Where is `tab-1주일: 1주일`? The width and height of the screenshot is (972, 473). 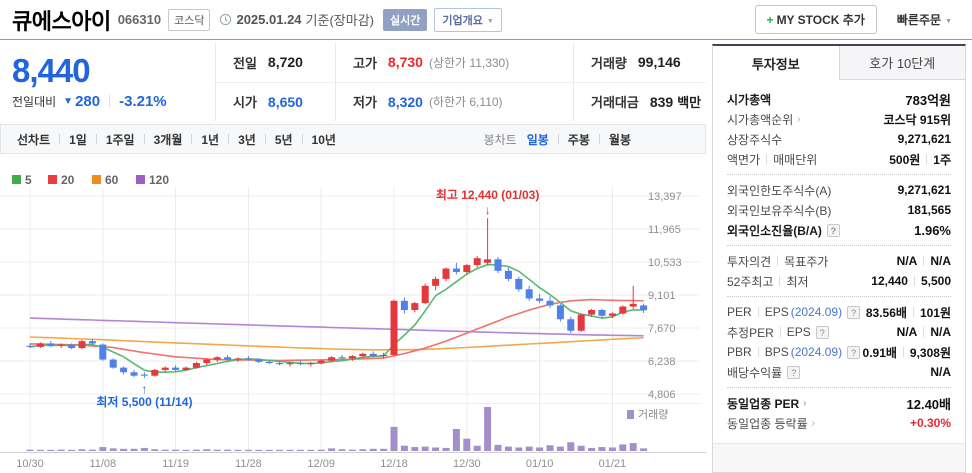 tab-1주일: 1주일 is located at coordinates (120, 139).